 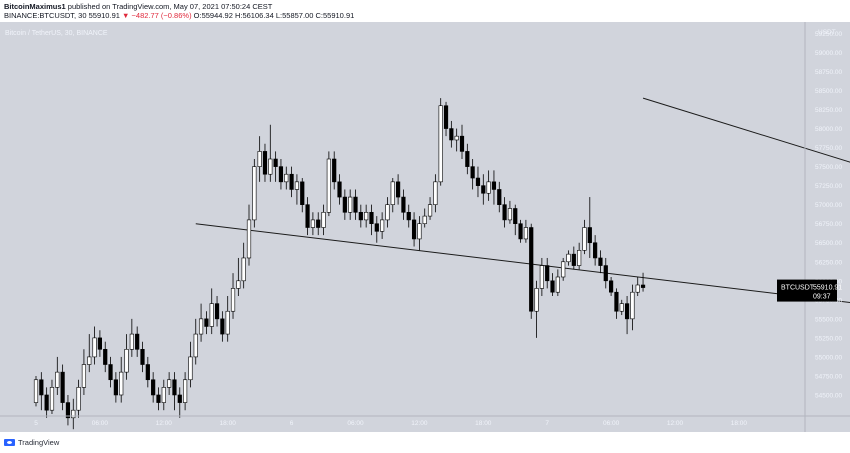 What do you see at coordinates (739, 423) in the screenshot?
I see `time-tick-label: 18:00` at bounding box center [739, 423].